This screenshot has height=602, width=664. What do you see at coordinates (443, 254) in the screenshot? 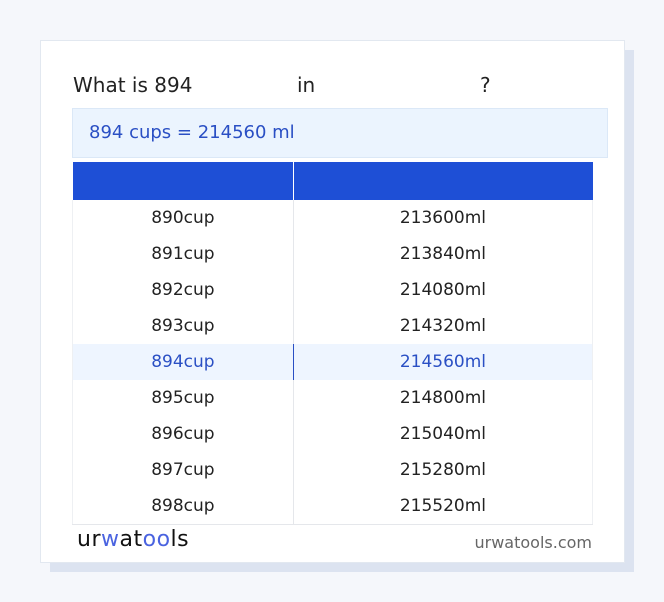
I see `cell-to: 213840ml` at bounding box center [443, 254].